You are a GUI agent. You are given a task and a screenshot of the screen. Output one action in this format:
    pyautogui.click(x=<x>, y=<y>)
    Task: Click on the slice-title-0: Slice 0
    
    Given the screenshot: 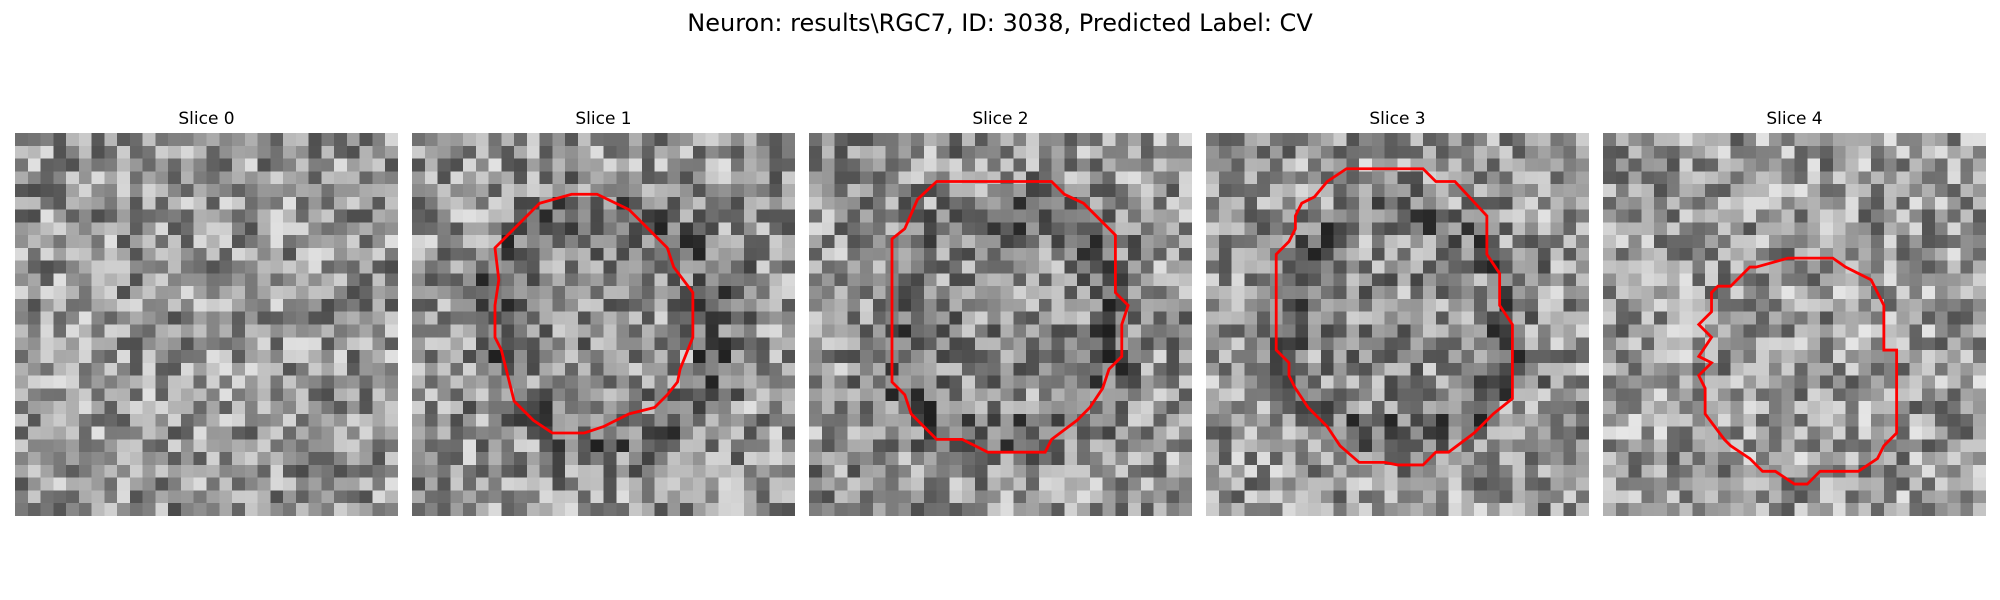 What is the action you would take?
    pyautogui.click(x=206, y=119)
    